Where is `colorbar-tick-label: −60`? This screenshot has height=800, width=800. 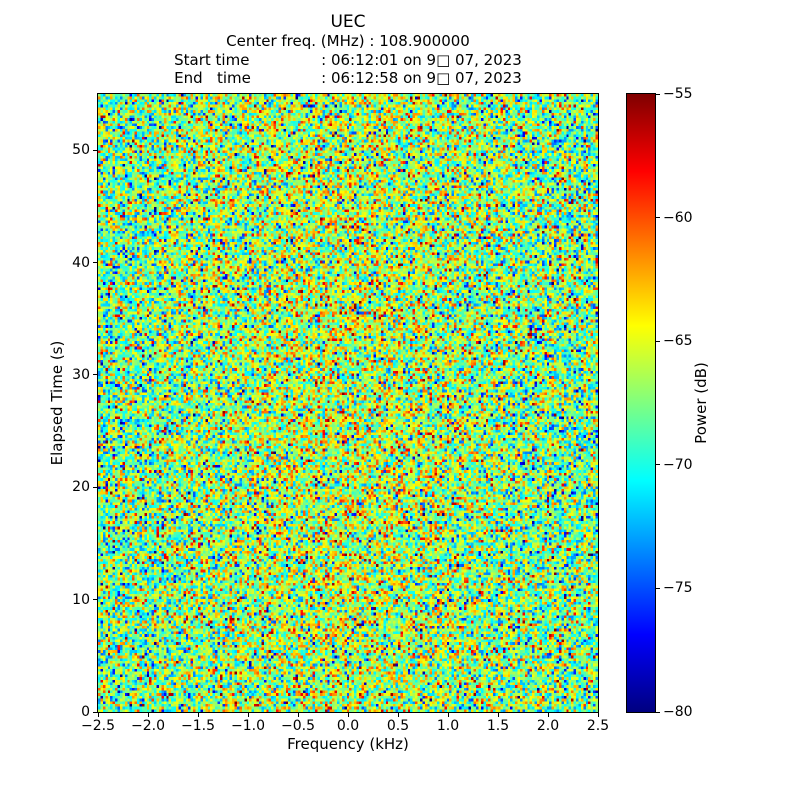 colorbar-tick-label: −60 is located at coordinates (678, 217).